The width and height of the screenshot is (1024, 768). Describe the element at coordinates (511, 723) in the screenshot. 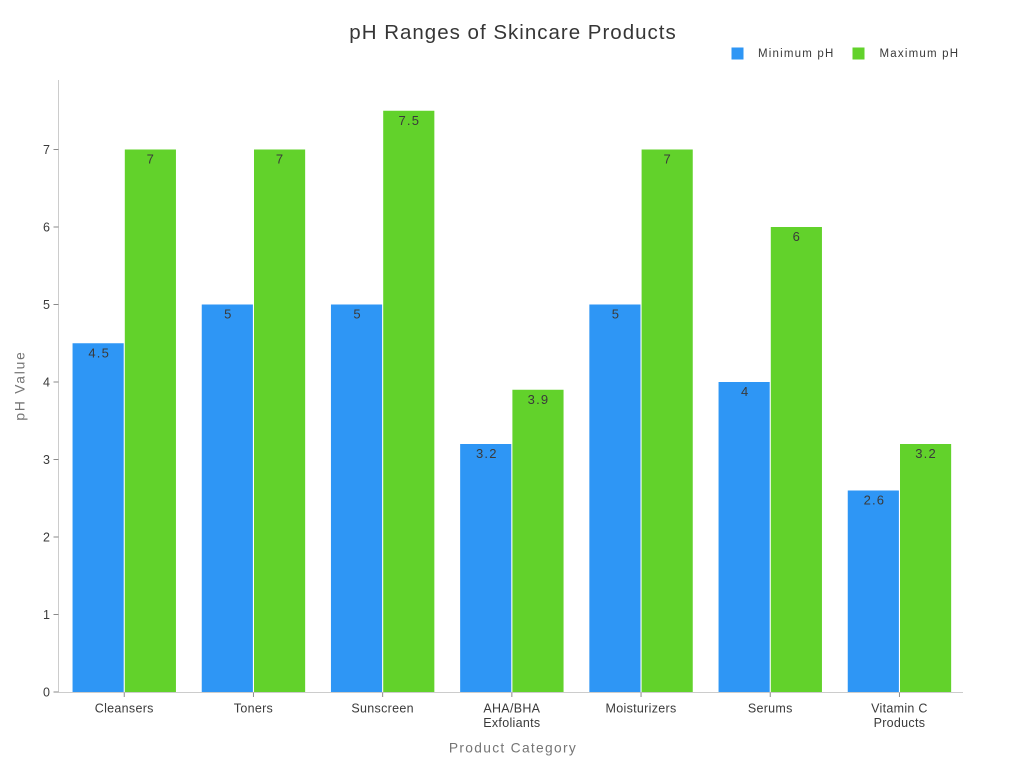

I see `svg-text: Exfoliants` at that location.